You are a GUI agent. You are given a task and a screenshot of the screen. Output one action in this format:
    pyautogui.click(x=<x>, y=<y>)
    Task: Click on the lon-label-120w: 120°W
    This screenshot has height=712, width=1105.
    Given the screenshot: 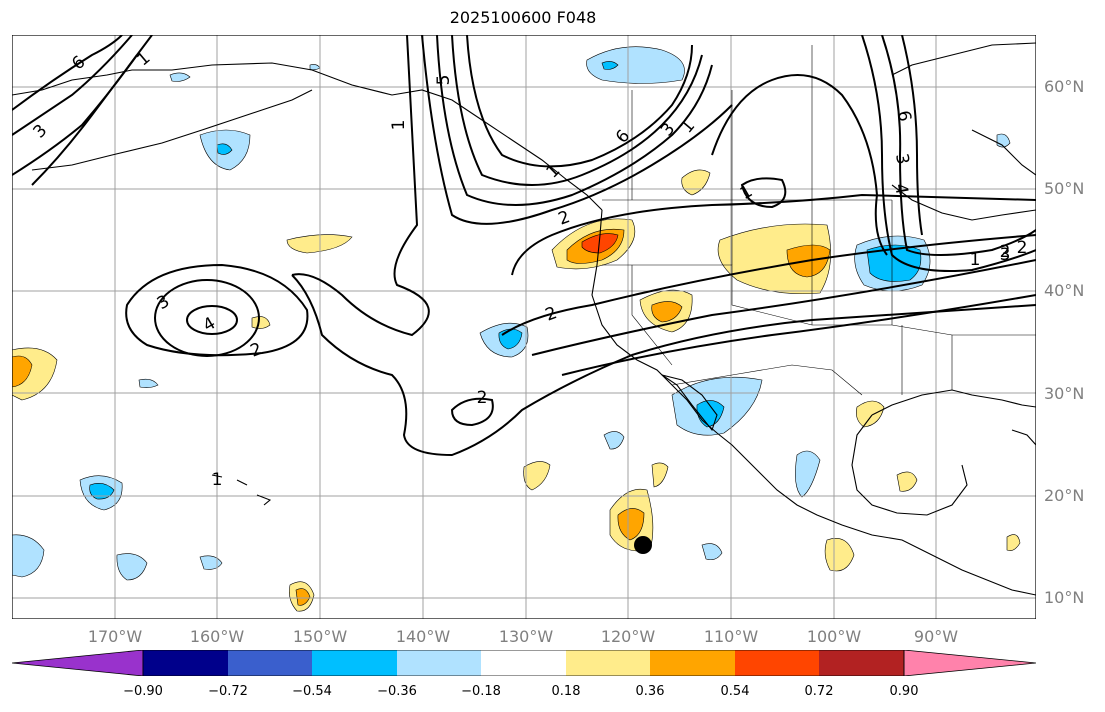 What is the action you would take?
    pyautogui.click(x=628, y=636)
    